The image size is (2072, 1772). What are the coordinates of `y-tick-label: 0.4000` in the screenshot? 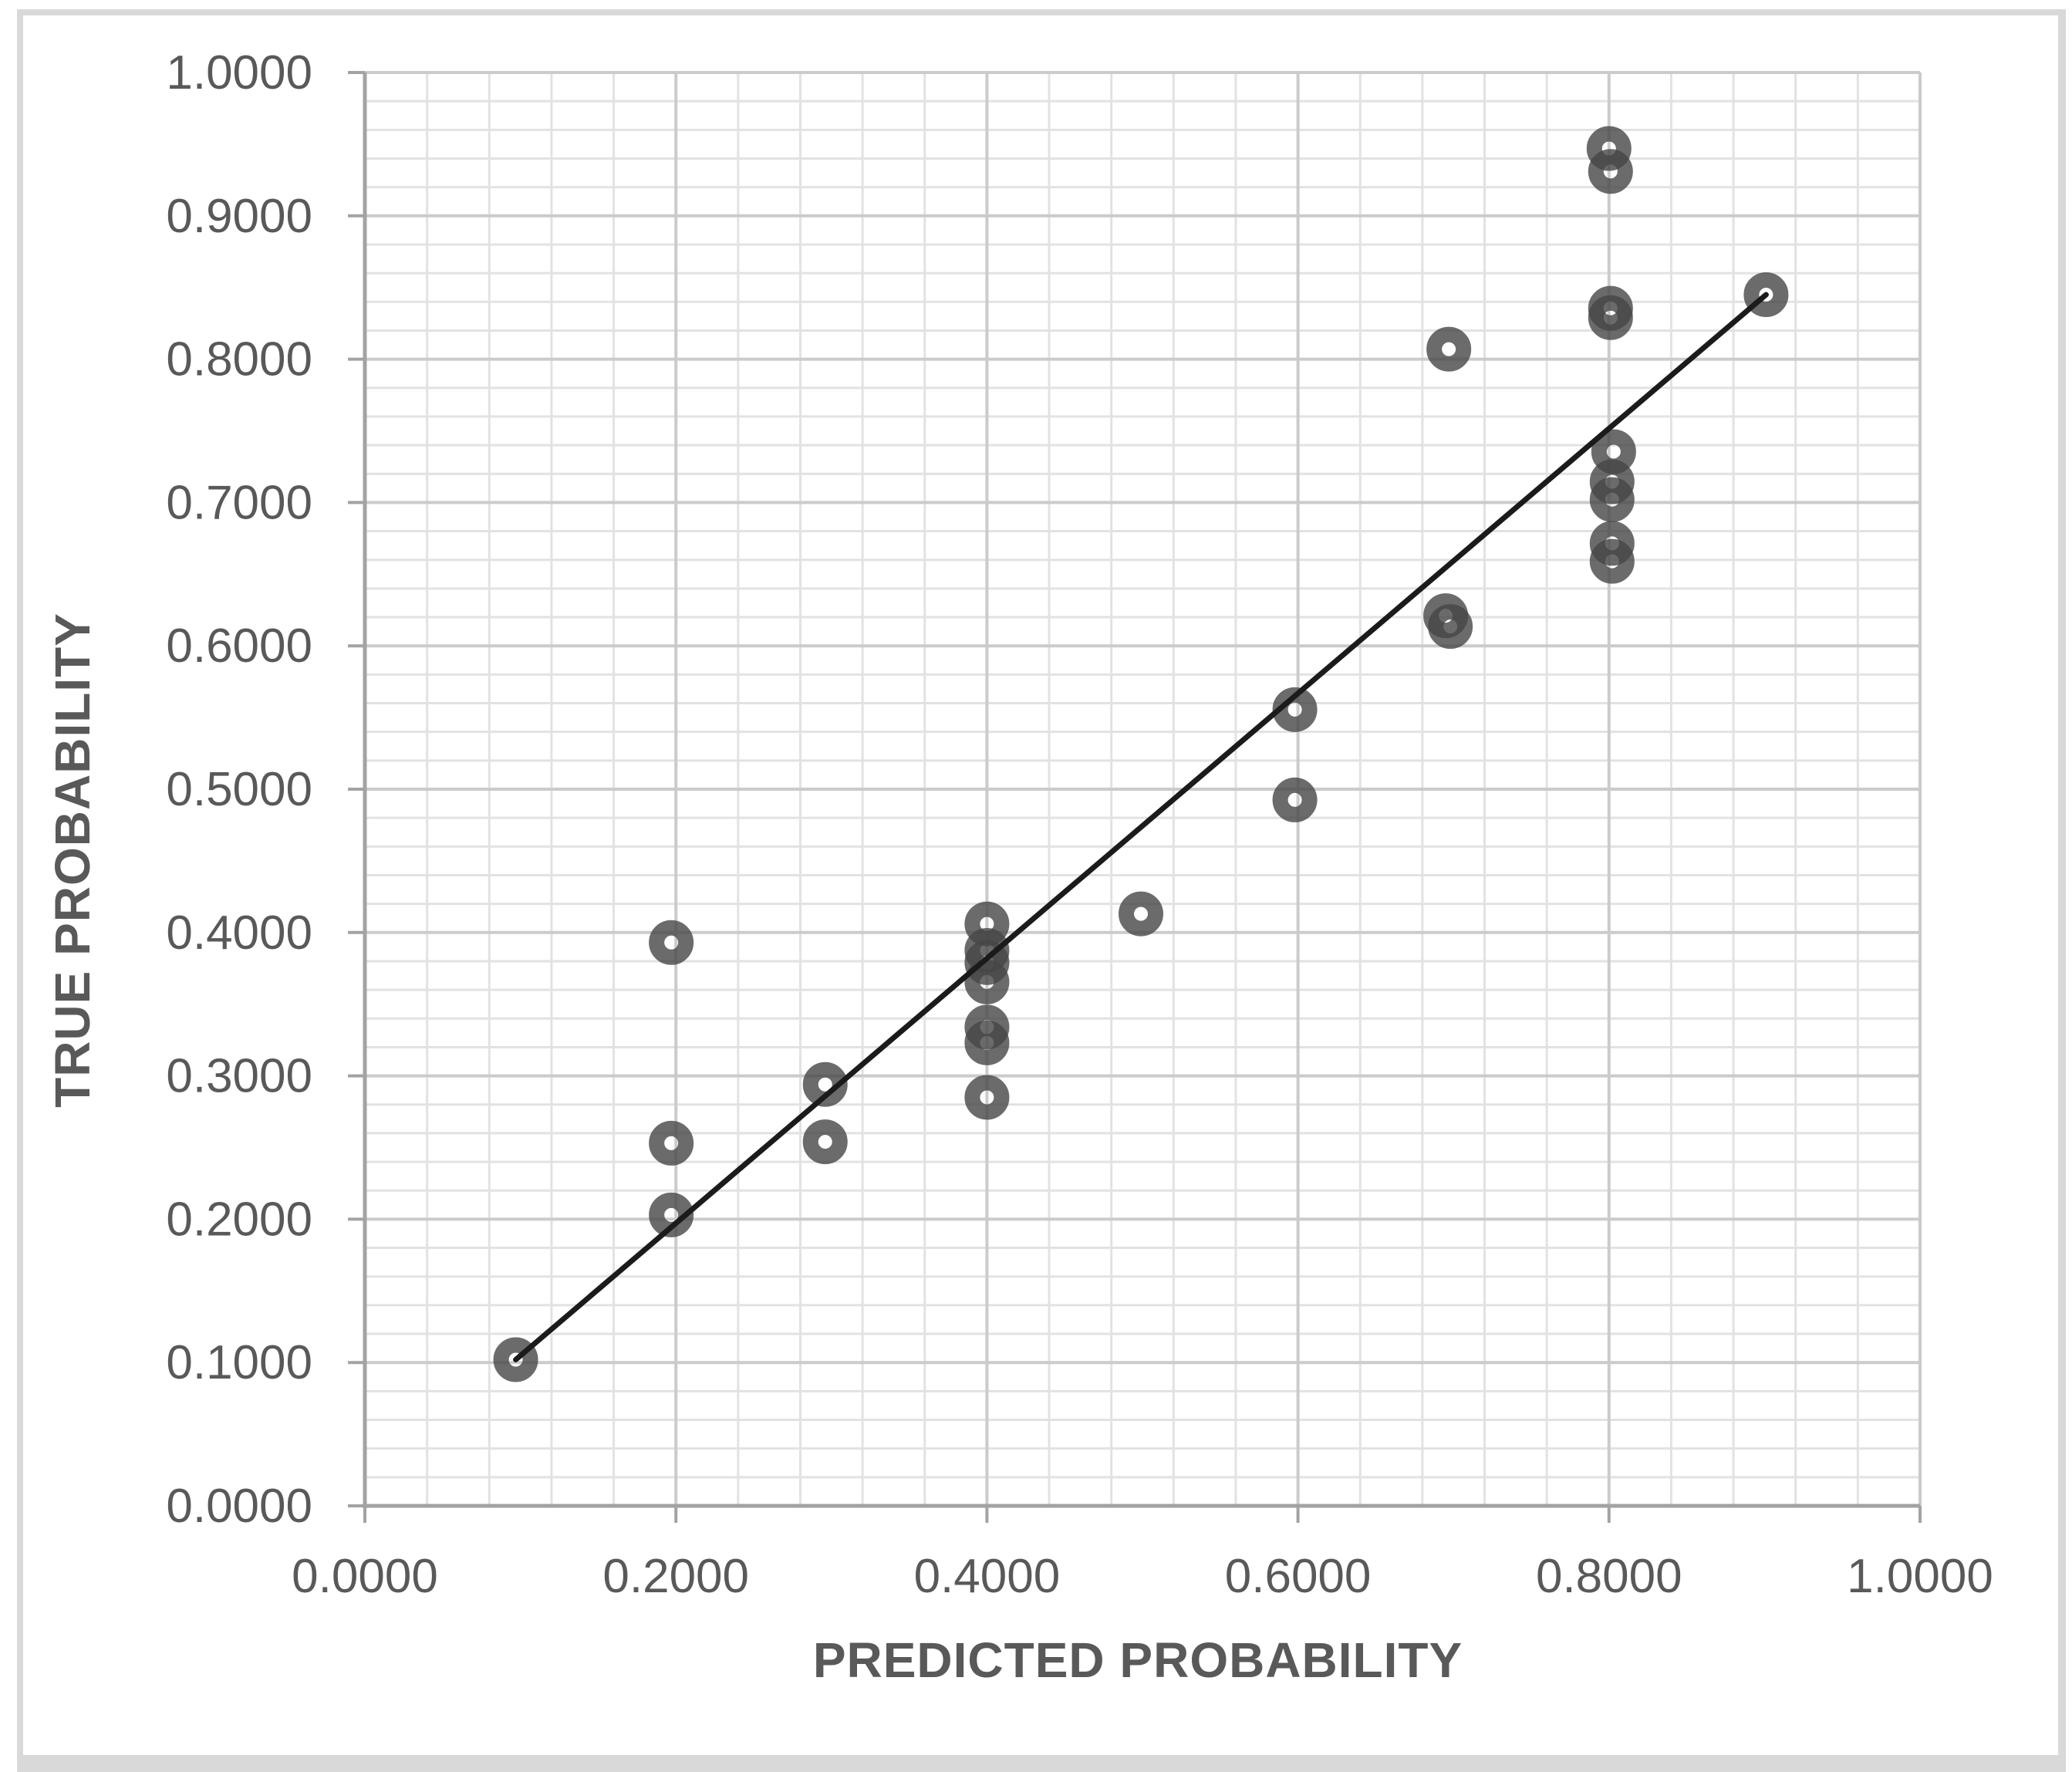 It's located at (239, 933).